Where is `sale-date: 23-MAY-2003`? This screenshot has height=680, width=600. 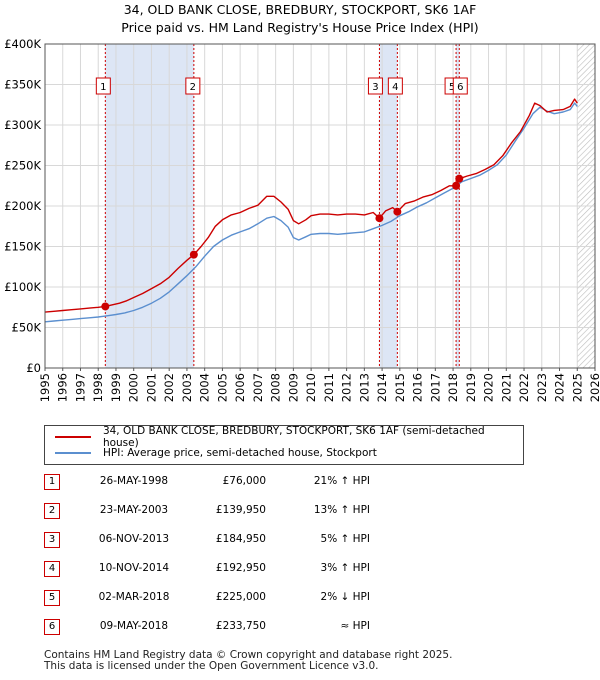 sale-date: 23-MAY-2003 is located at coordinates (134, 510).